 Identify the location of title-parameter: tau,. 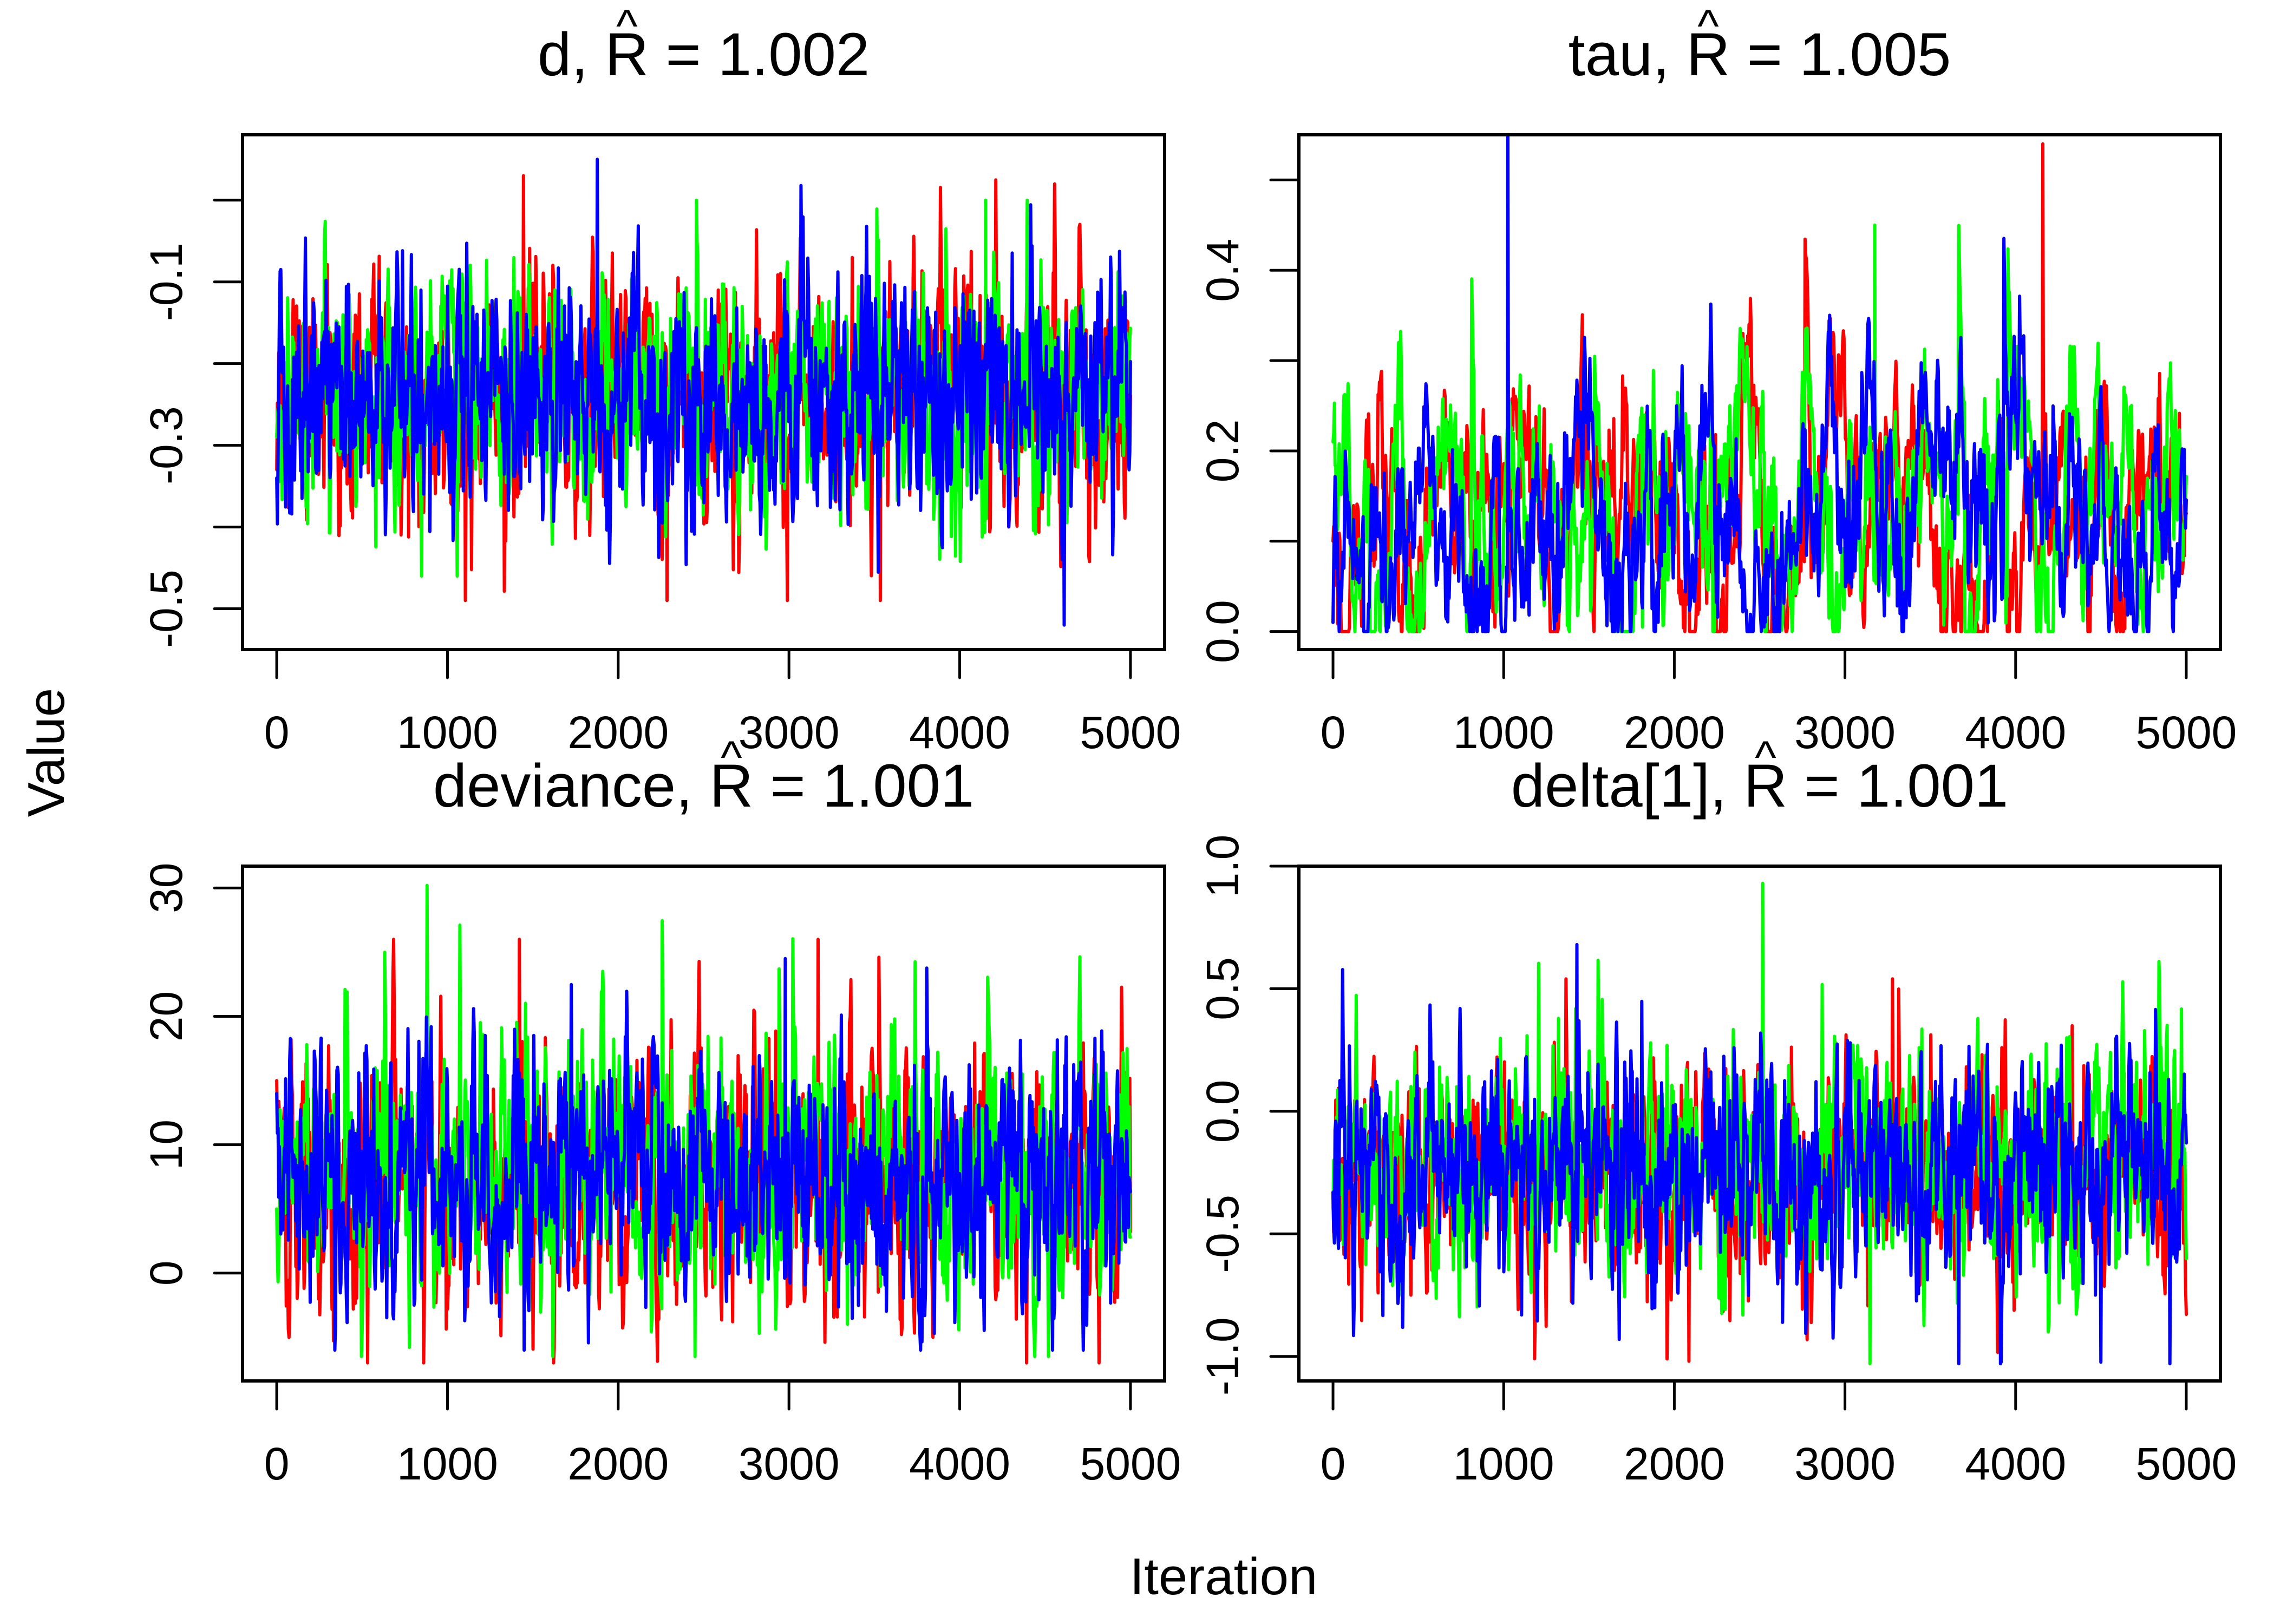
(1628, 54).